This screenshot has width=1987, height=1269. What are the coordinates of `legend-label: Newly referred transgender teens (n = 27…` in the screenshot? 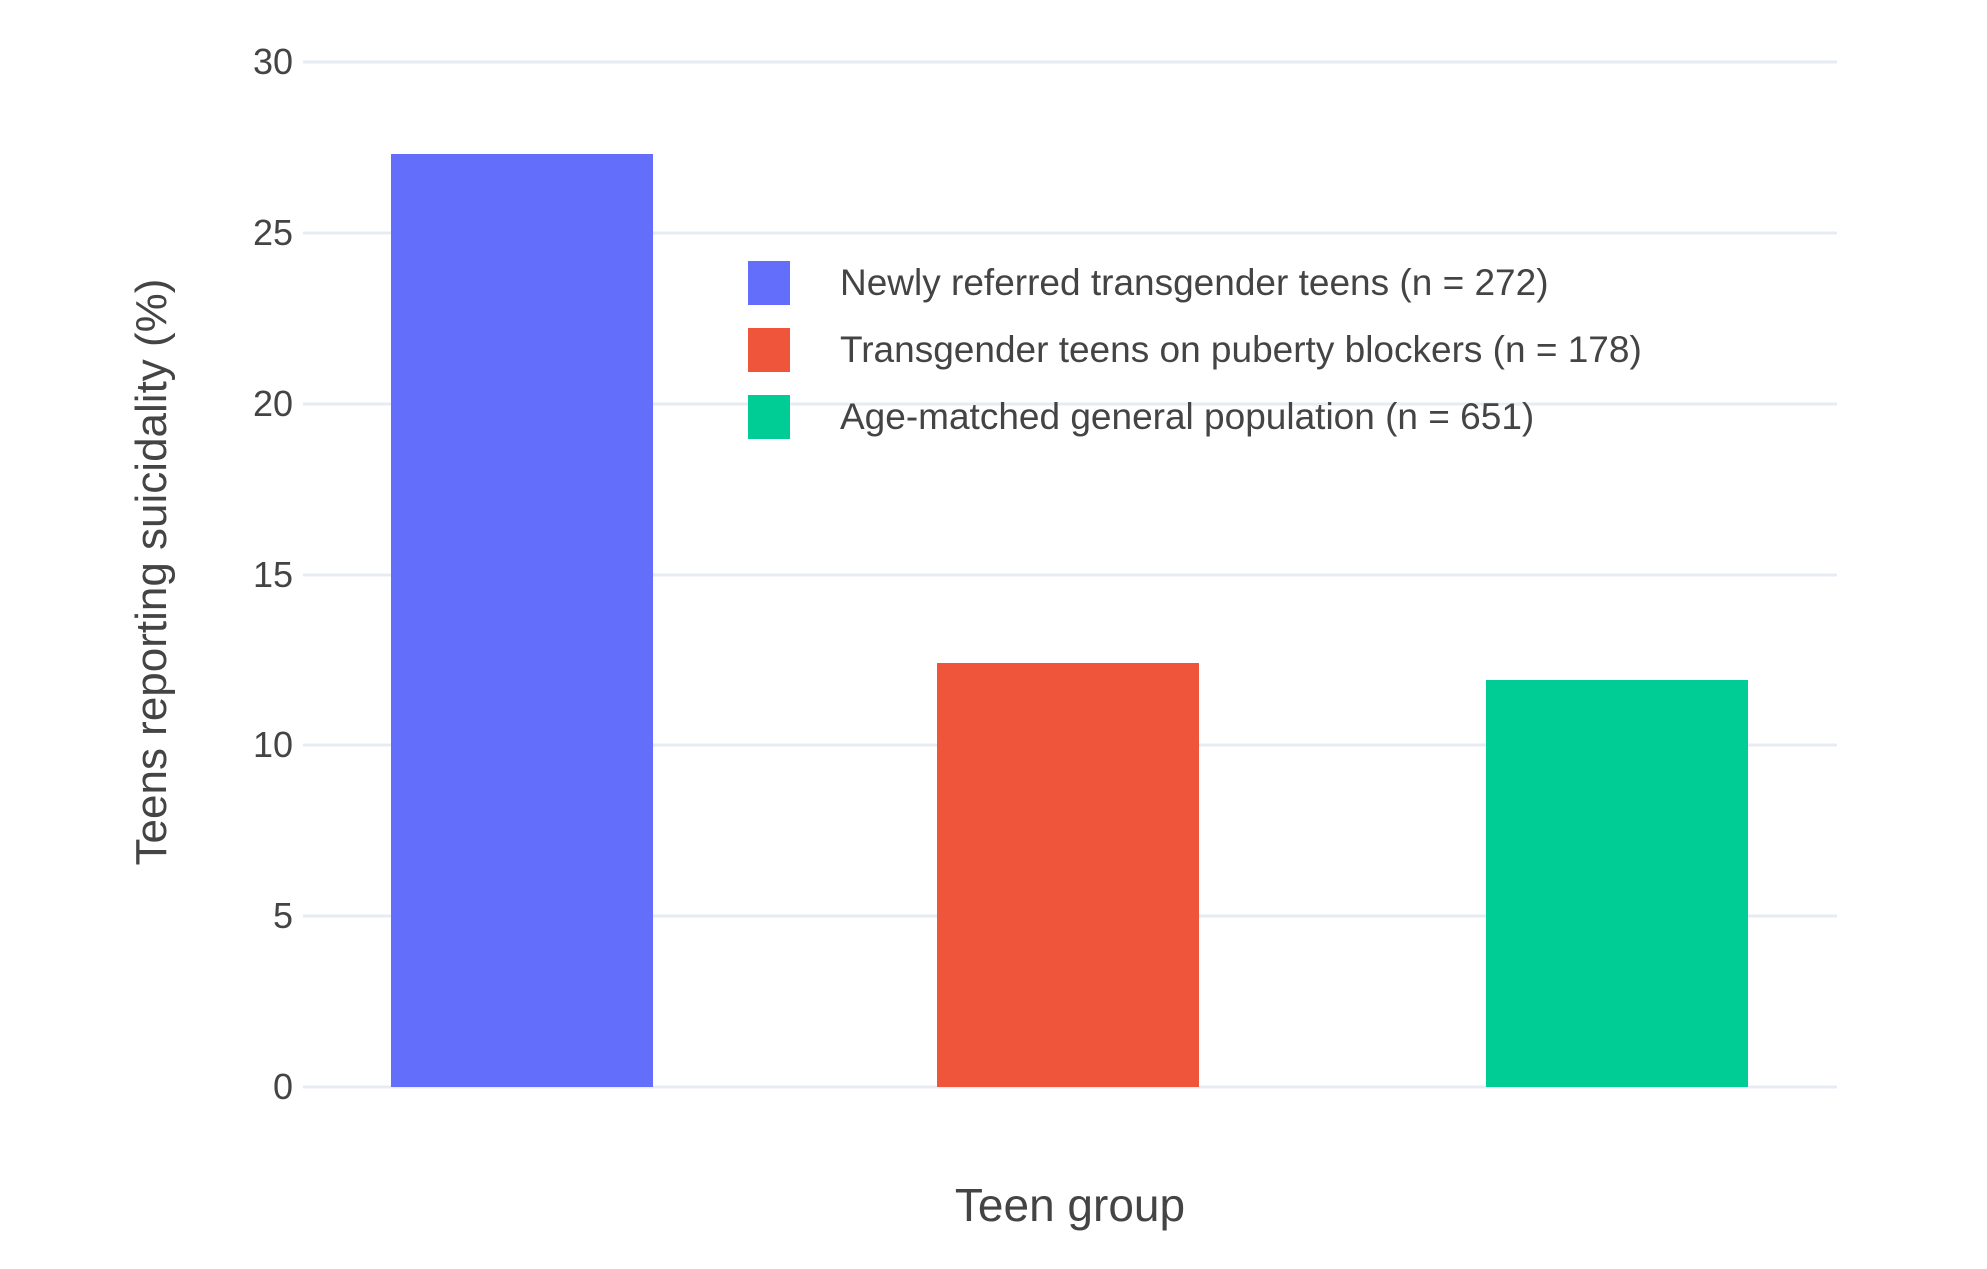 It's located at (1194, 282).